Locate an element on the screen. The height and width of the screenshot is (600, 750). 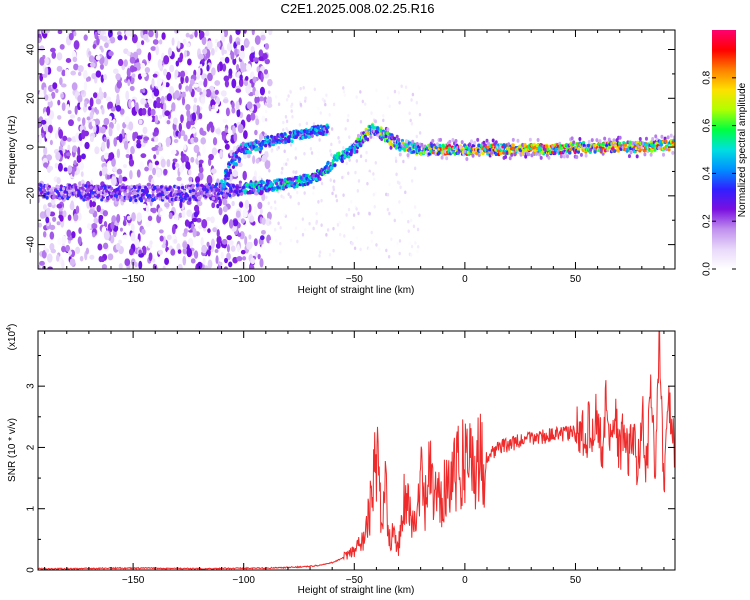
page-title: C2E1.2025.008.02.25.R16 is located at coordinates (357, 8).